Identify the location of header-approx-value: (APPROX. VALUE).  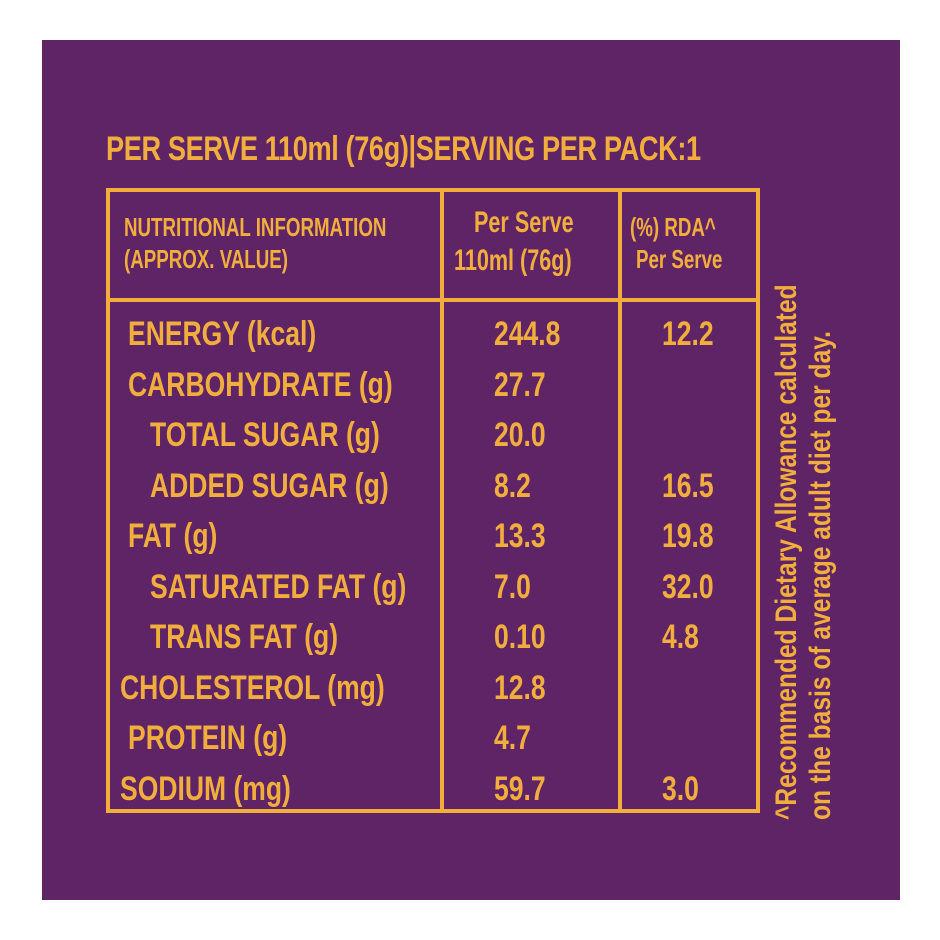
(206, 259).